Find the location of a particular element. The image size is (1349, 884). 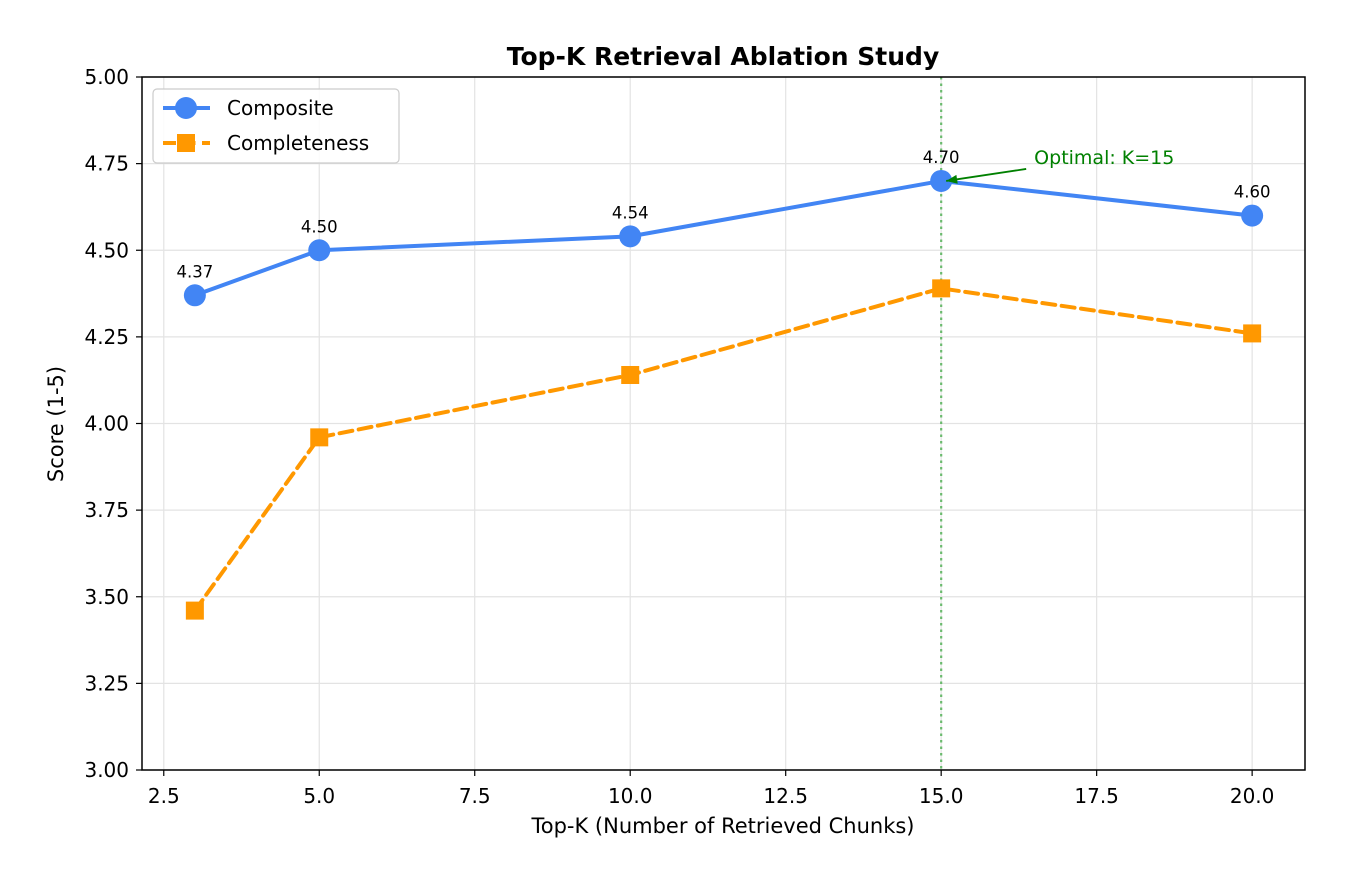

data-label-layer: 4.37 4.50 4.54 4.70 4.60 is located at coordinates (723, 214).